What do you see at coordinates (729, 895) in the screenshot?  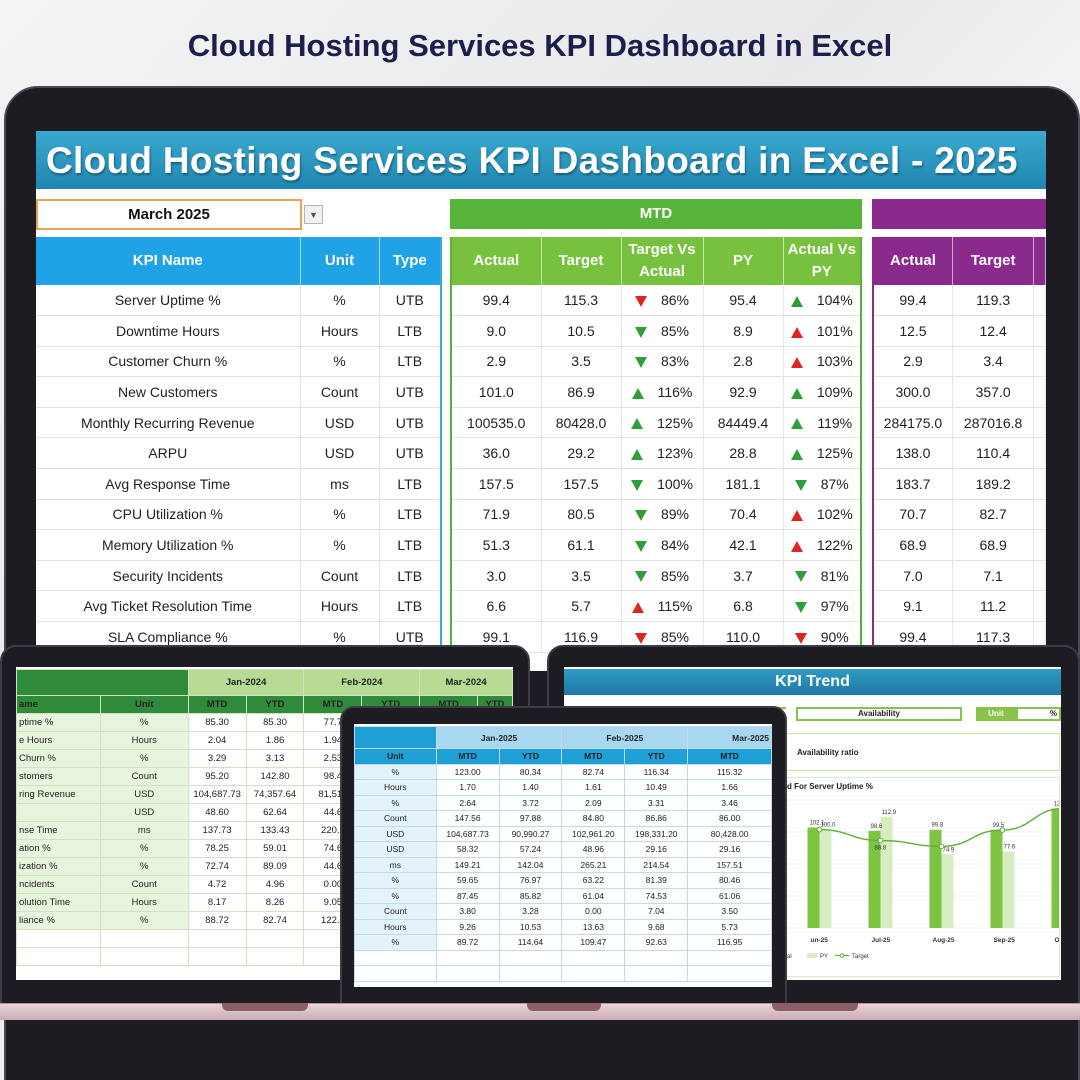 I see `value-cell: 61.06` at bounding box center [729, 895].